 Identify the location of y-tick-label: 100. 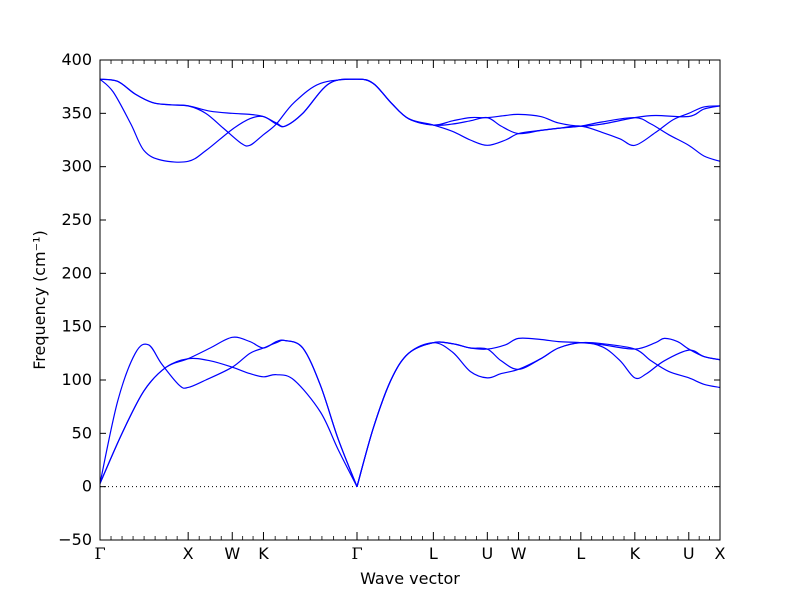
(76, 379).